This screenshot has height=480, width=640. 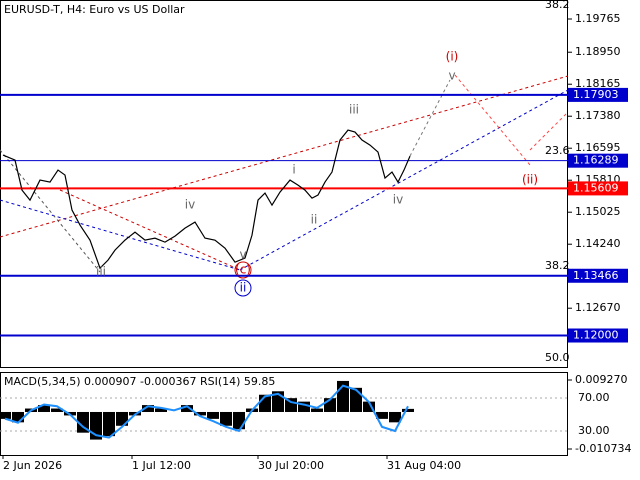 What do you see at coordinates (557, 150) in the screenshot?
I see `fib-label: 23.6` at bounding box center [557, 150].